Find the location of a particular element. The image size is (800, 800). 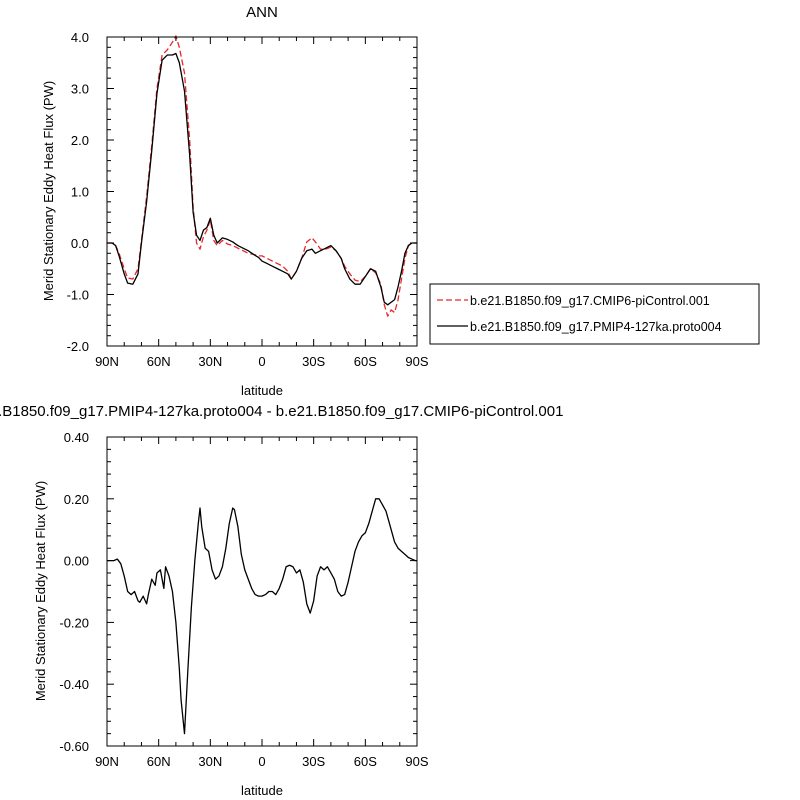

y-tick-label: 0.40 is located at coordinates (76, 437).